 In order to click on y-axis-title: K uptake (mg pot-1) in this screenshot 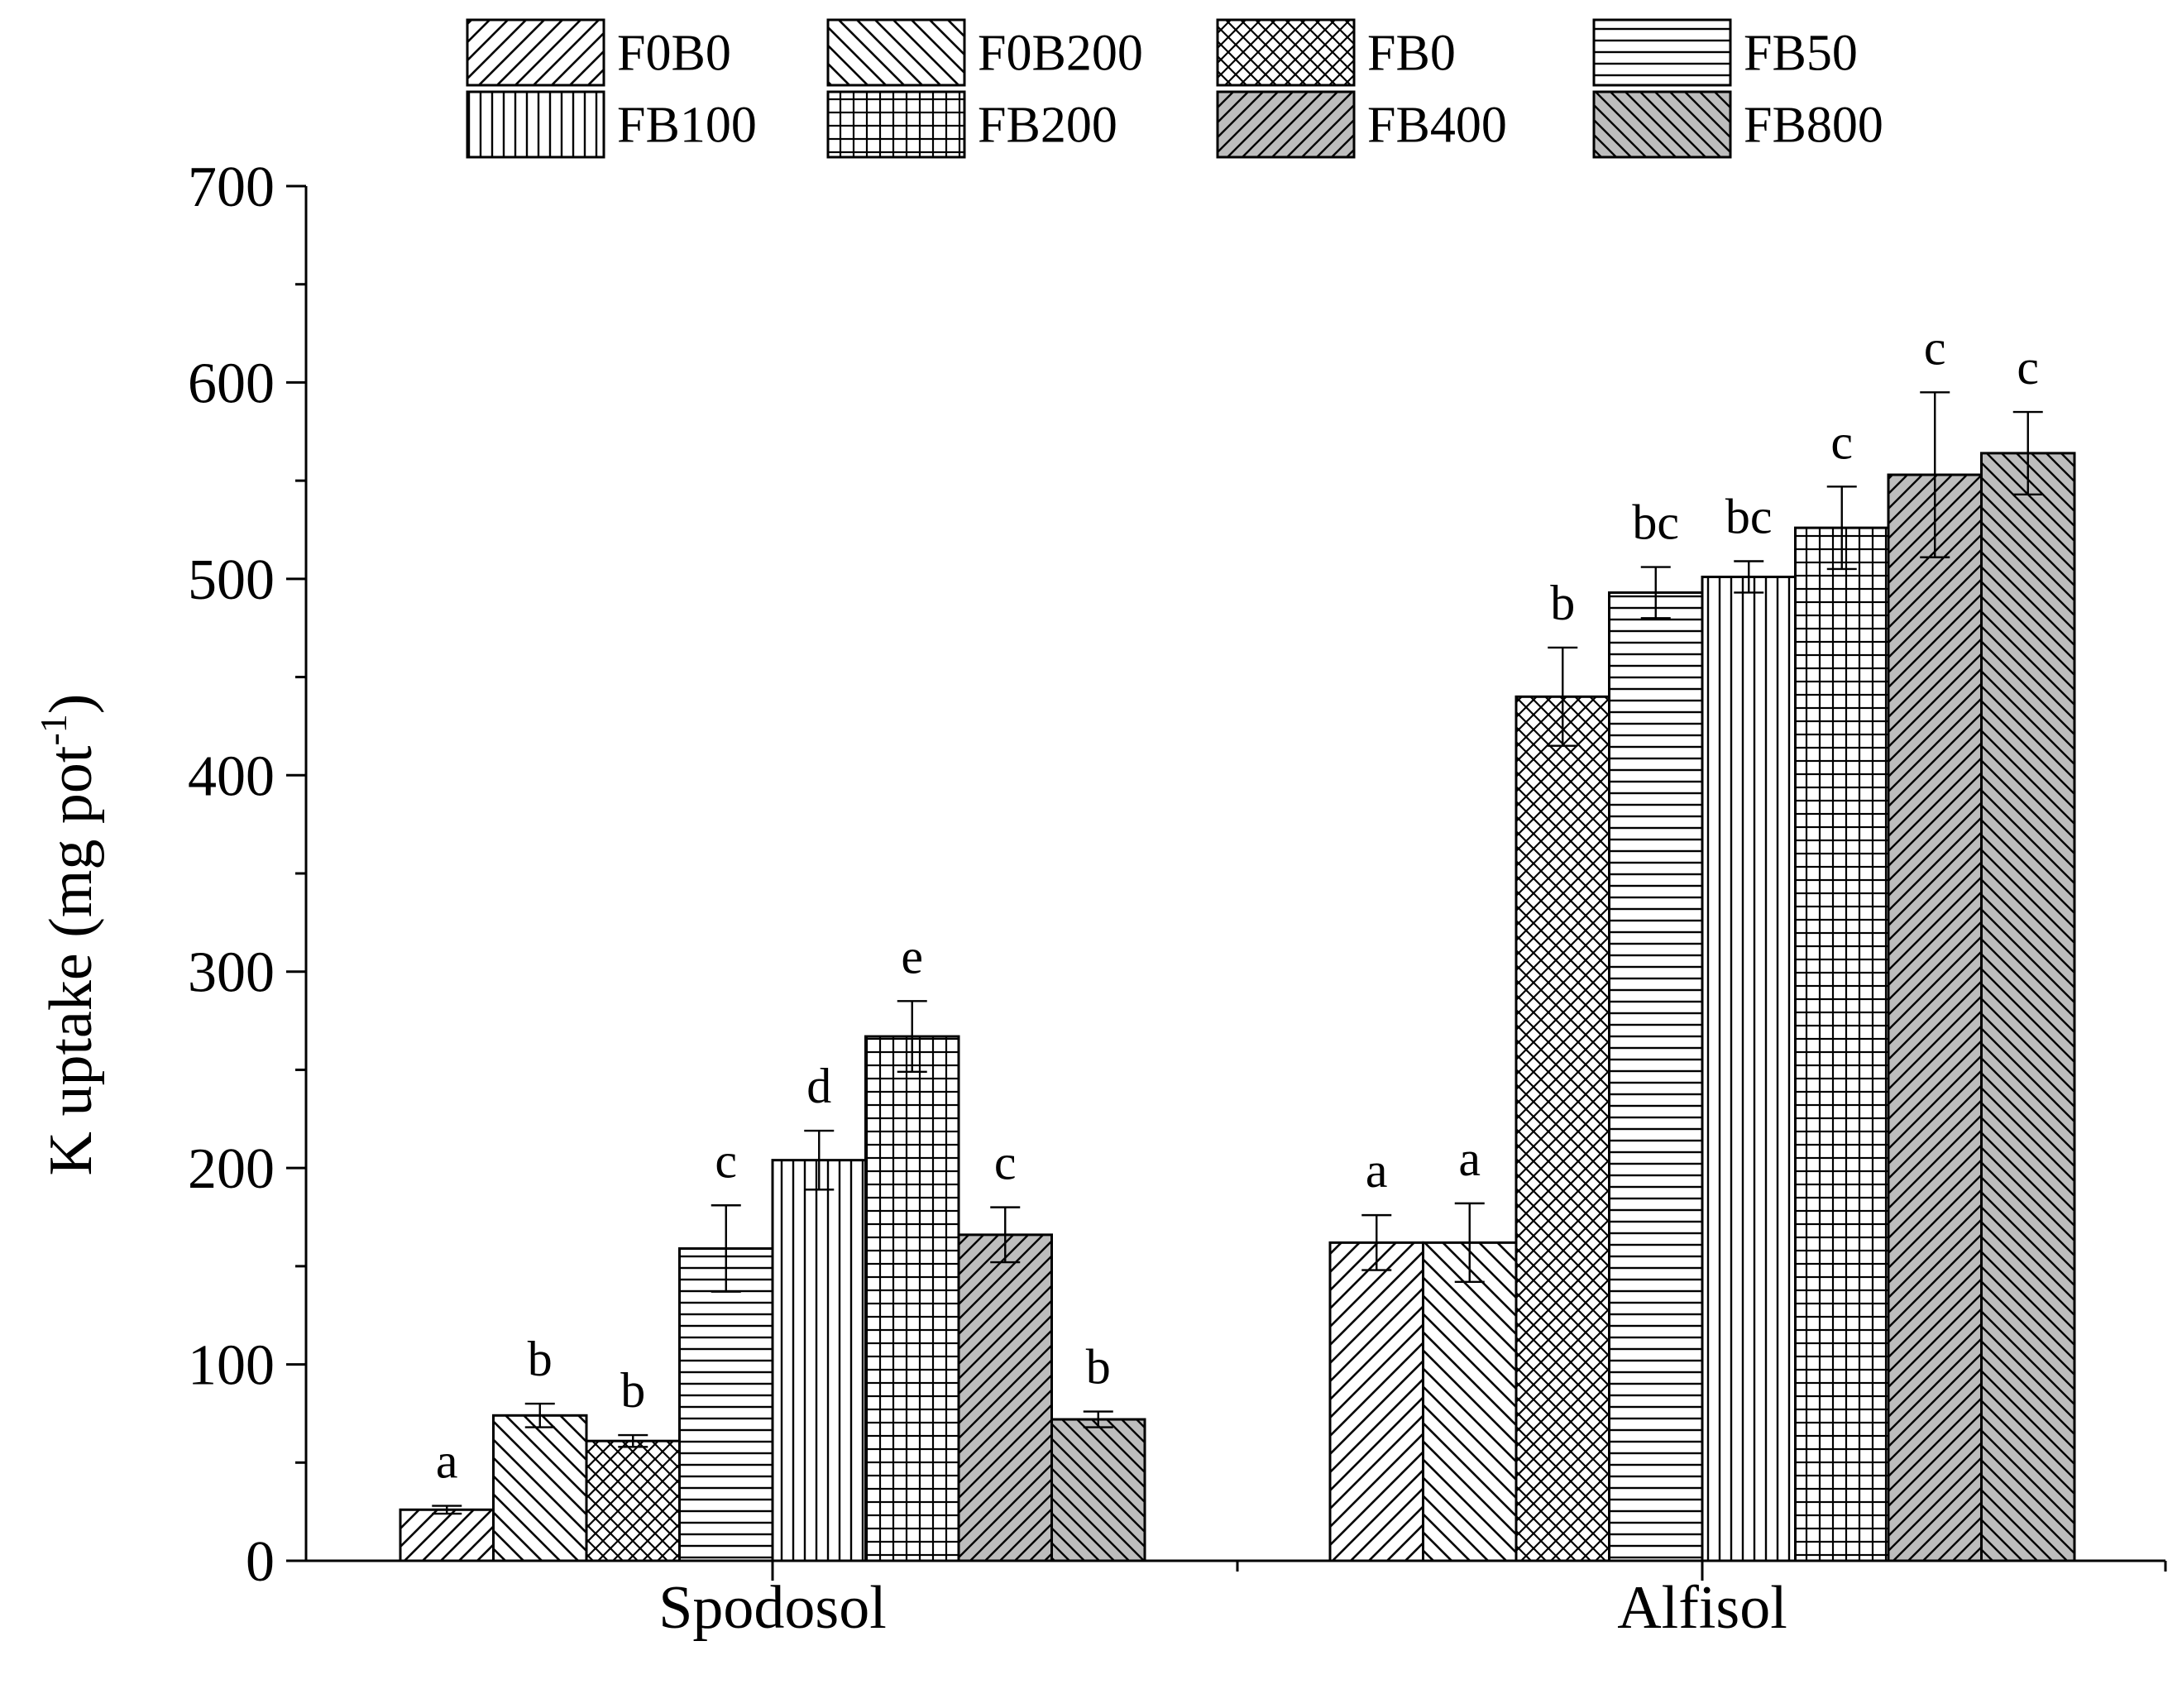, I will do `click(68, 935)`.